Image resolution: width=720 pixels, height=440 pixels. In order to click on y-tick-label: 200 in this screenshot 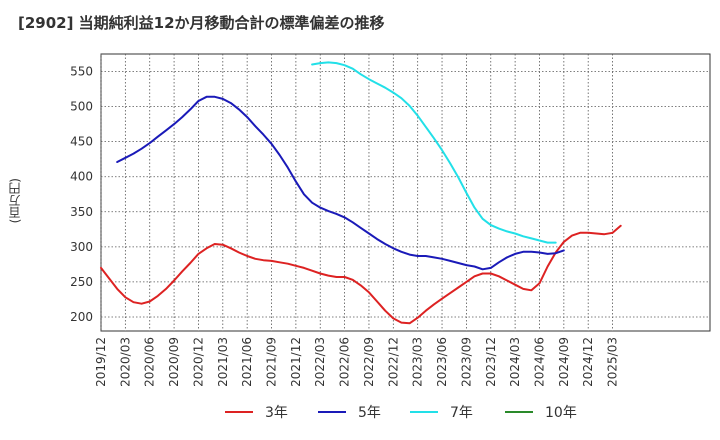, I will do `click(81, 317)`.